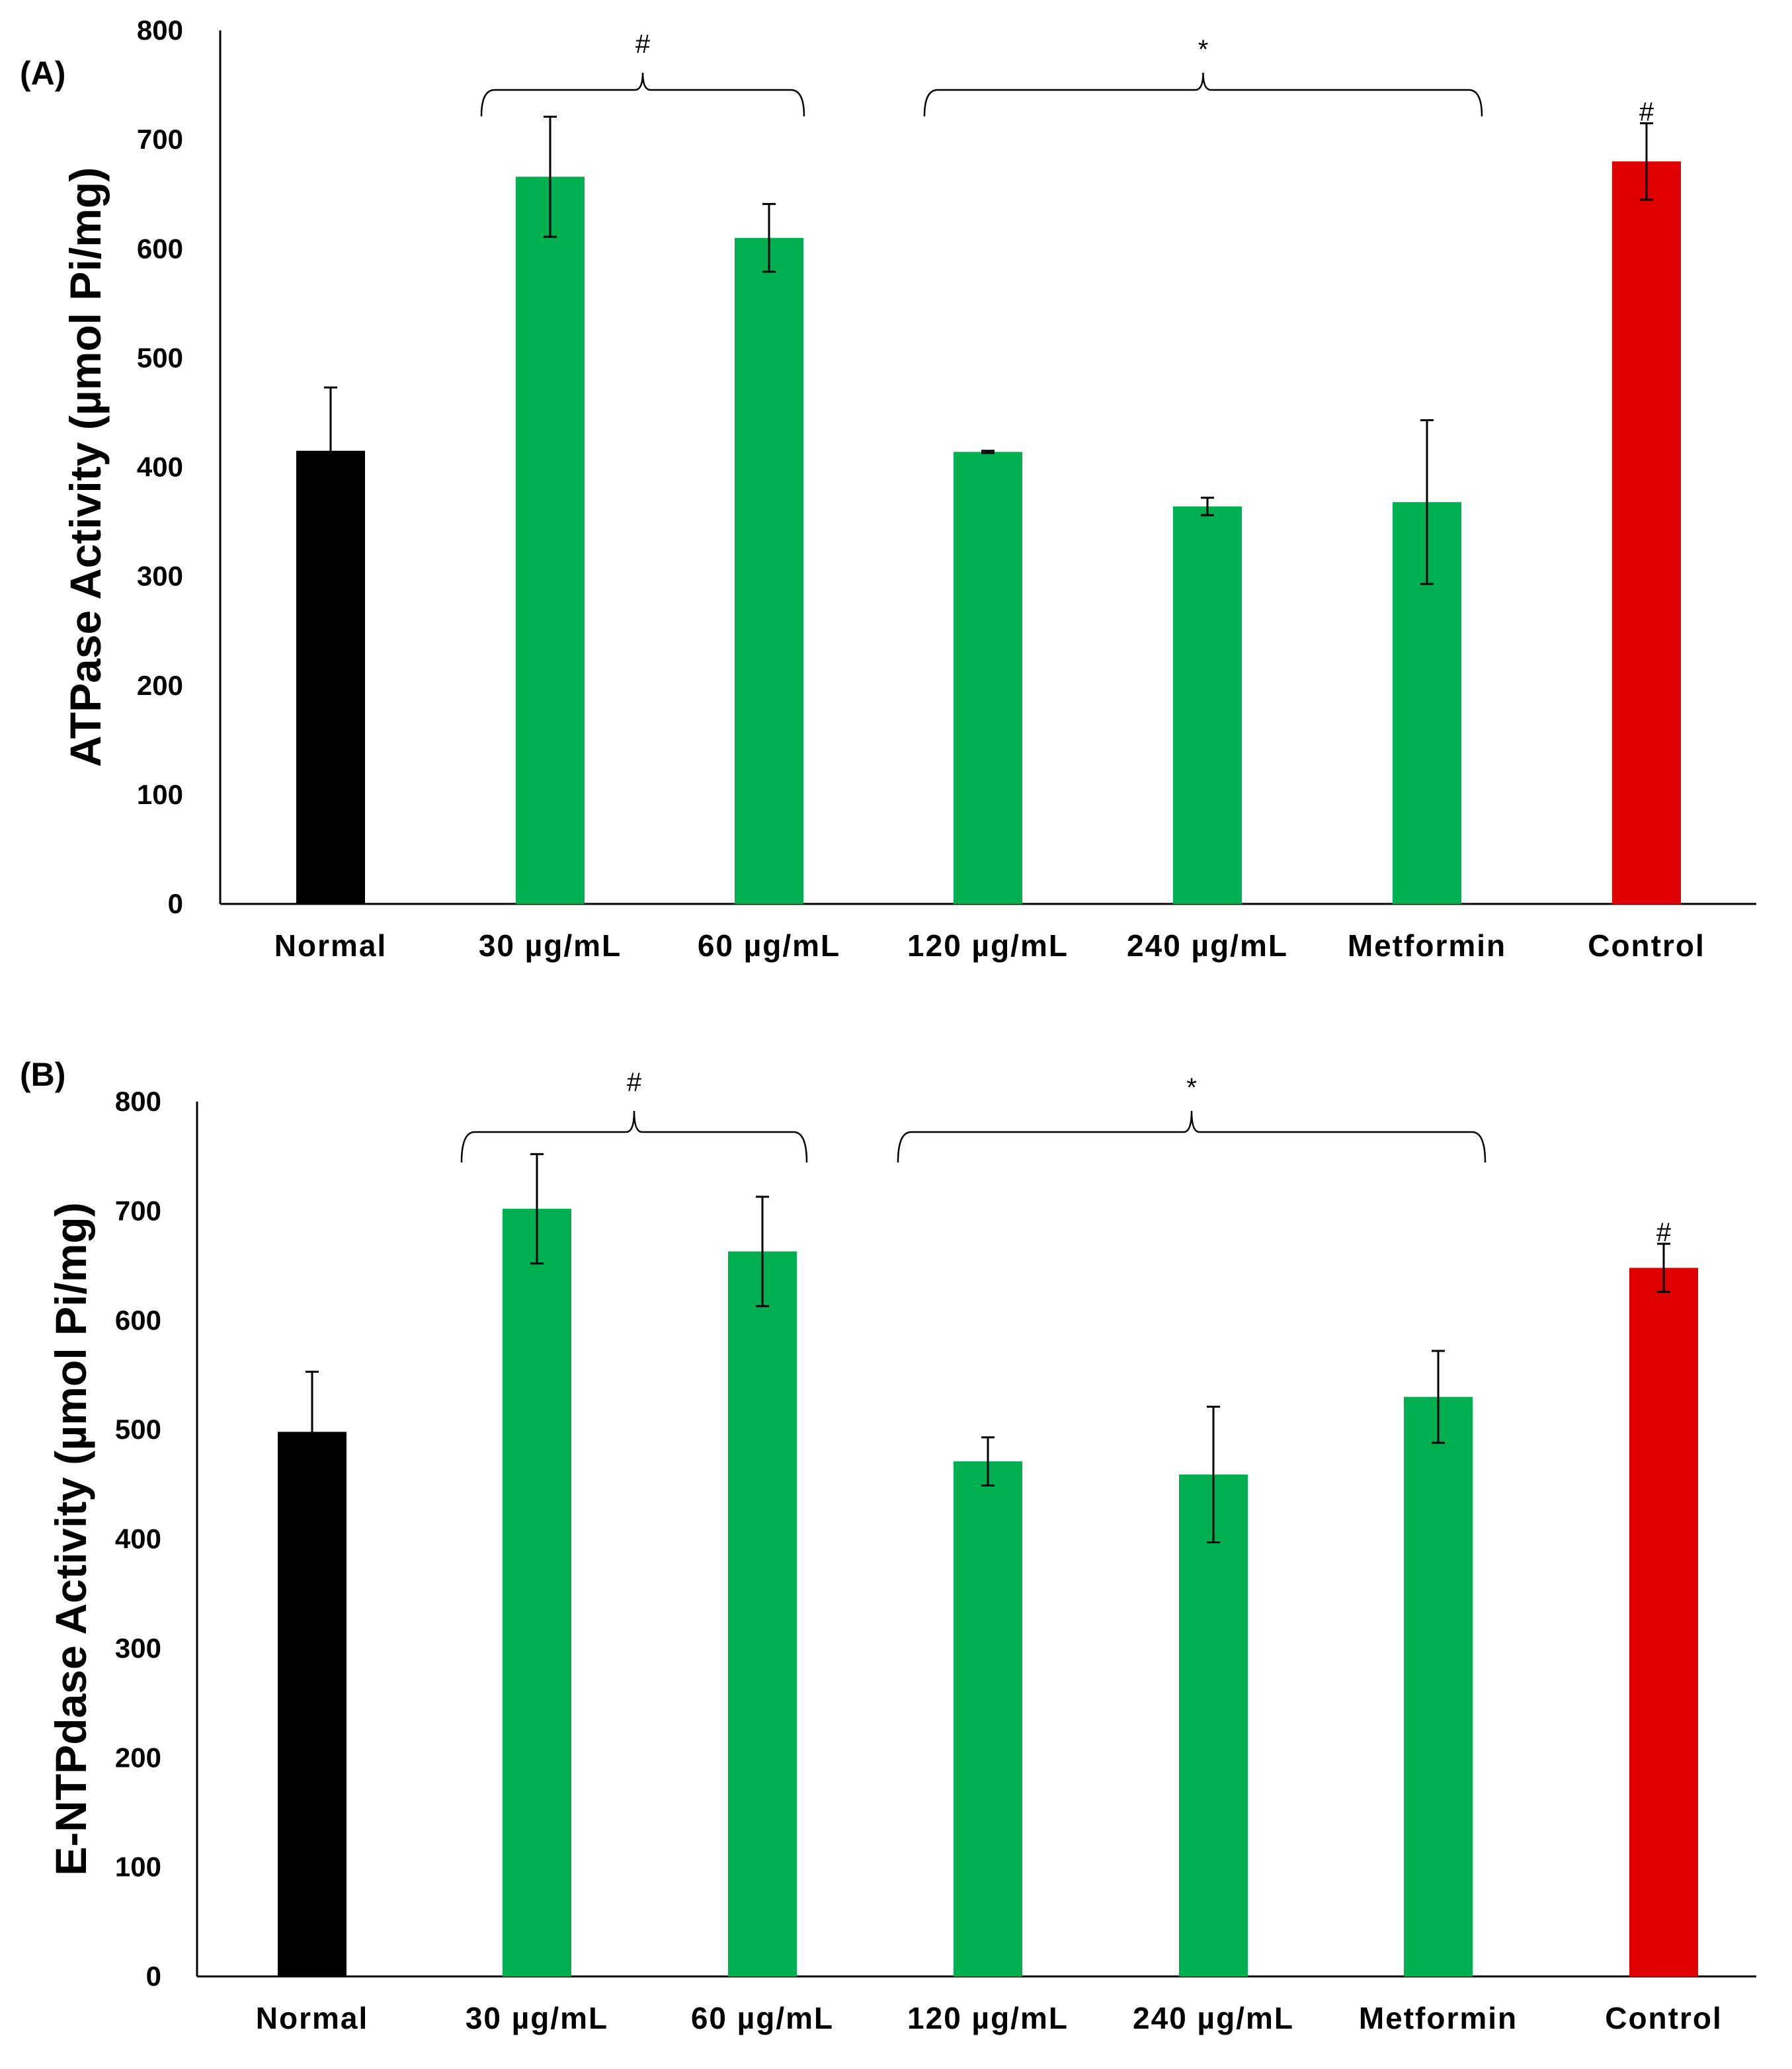 The image size is (1792, 2069). What do you see at coordinates (43, 73) in the screenshot?
I see `panel-label: (A)` at bounding box center [43, 73].